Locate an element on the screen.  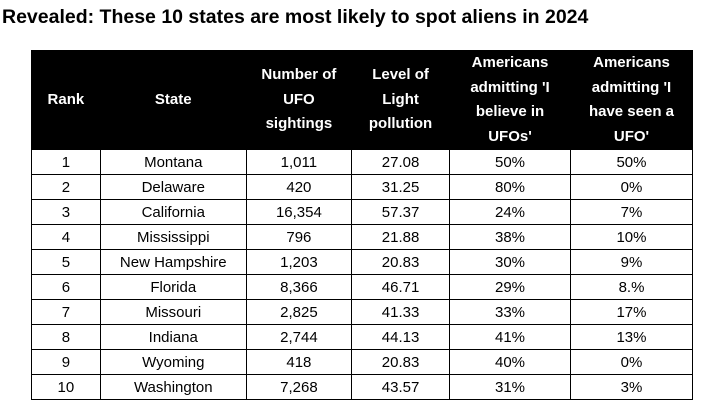
table-row: 8 Indiana 2,744 44.13 41% 13% is located at coordinates (362, 337).